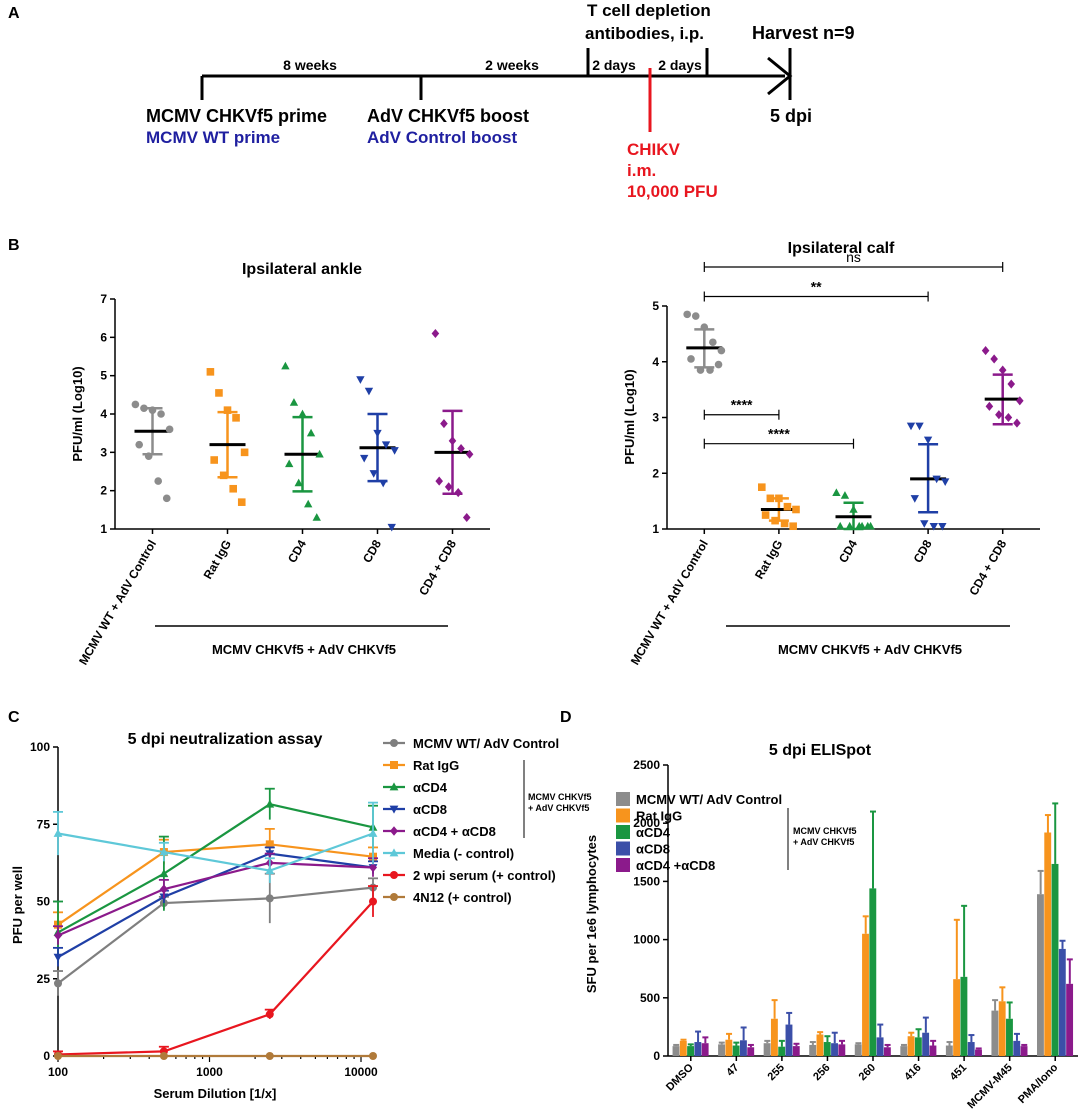 Image resolution: width=1084 pixels, height=1116 pixels. I want to click on significance-label: ns, so click(853, 257).